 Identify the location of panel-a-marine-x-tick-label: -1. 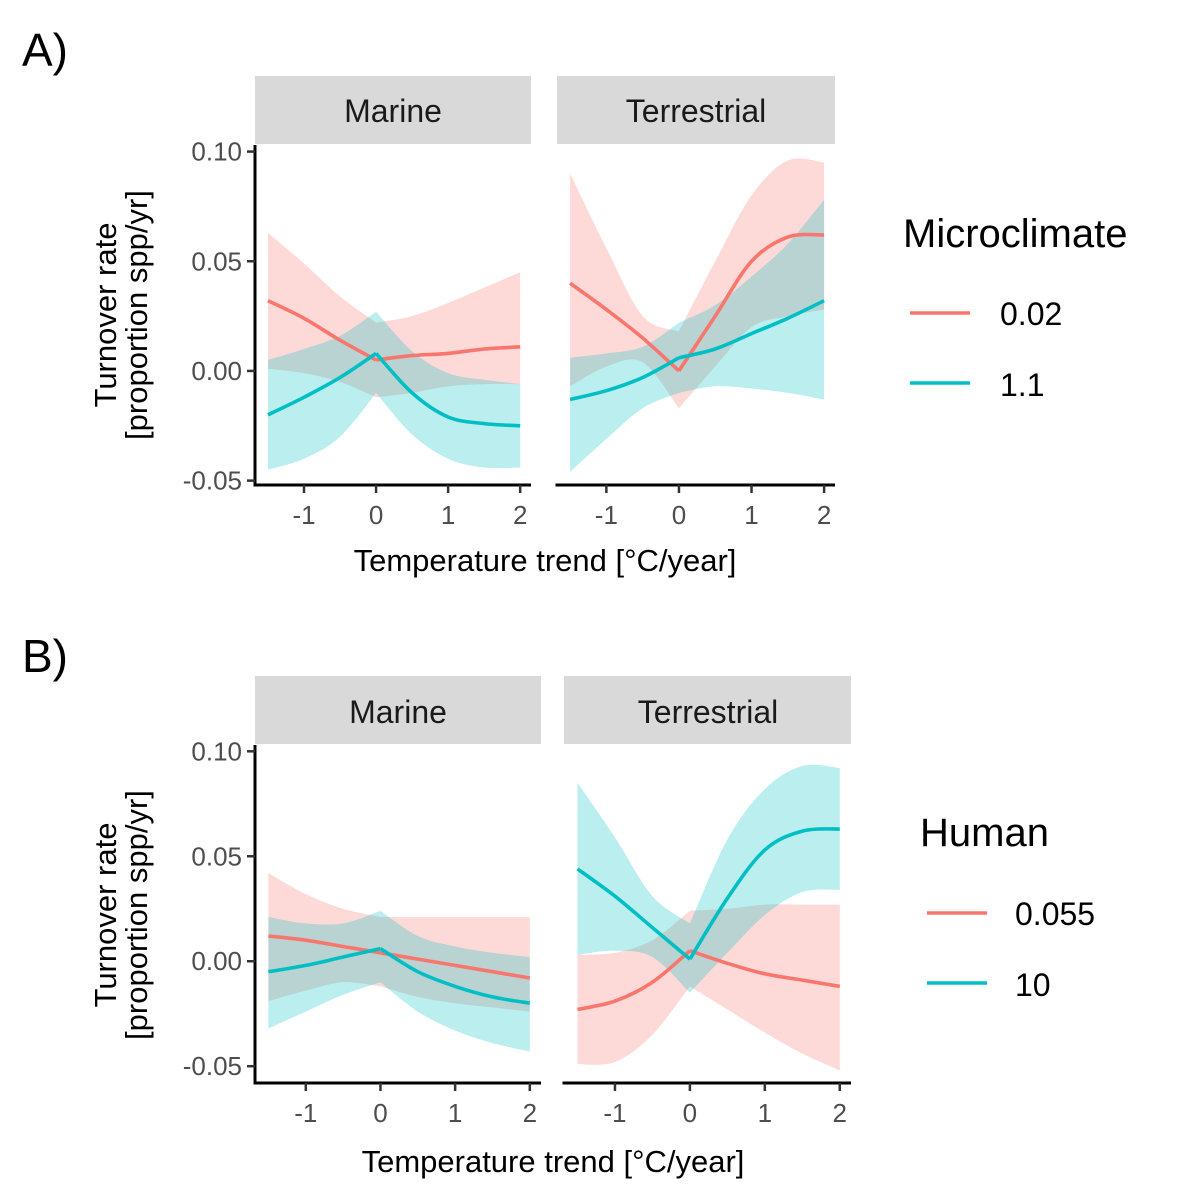
(303, 515).